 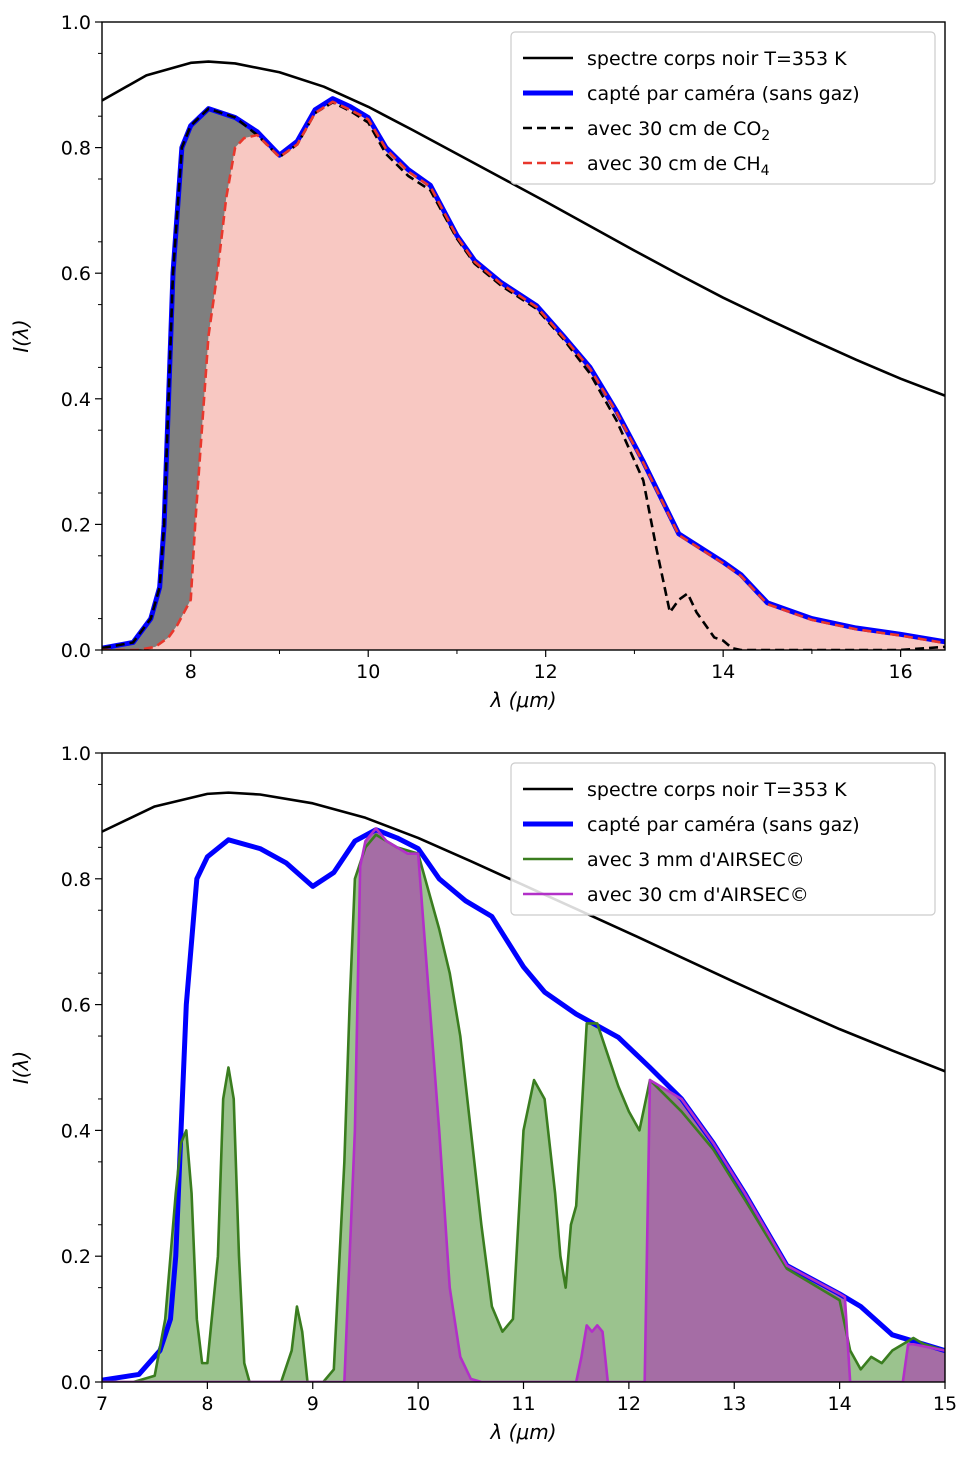 I want to click on x-tick-label: 15, so click(x=945, y=1404).